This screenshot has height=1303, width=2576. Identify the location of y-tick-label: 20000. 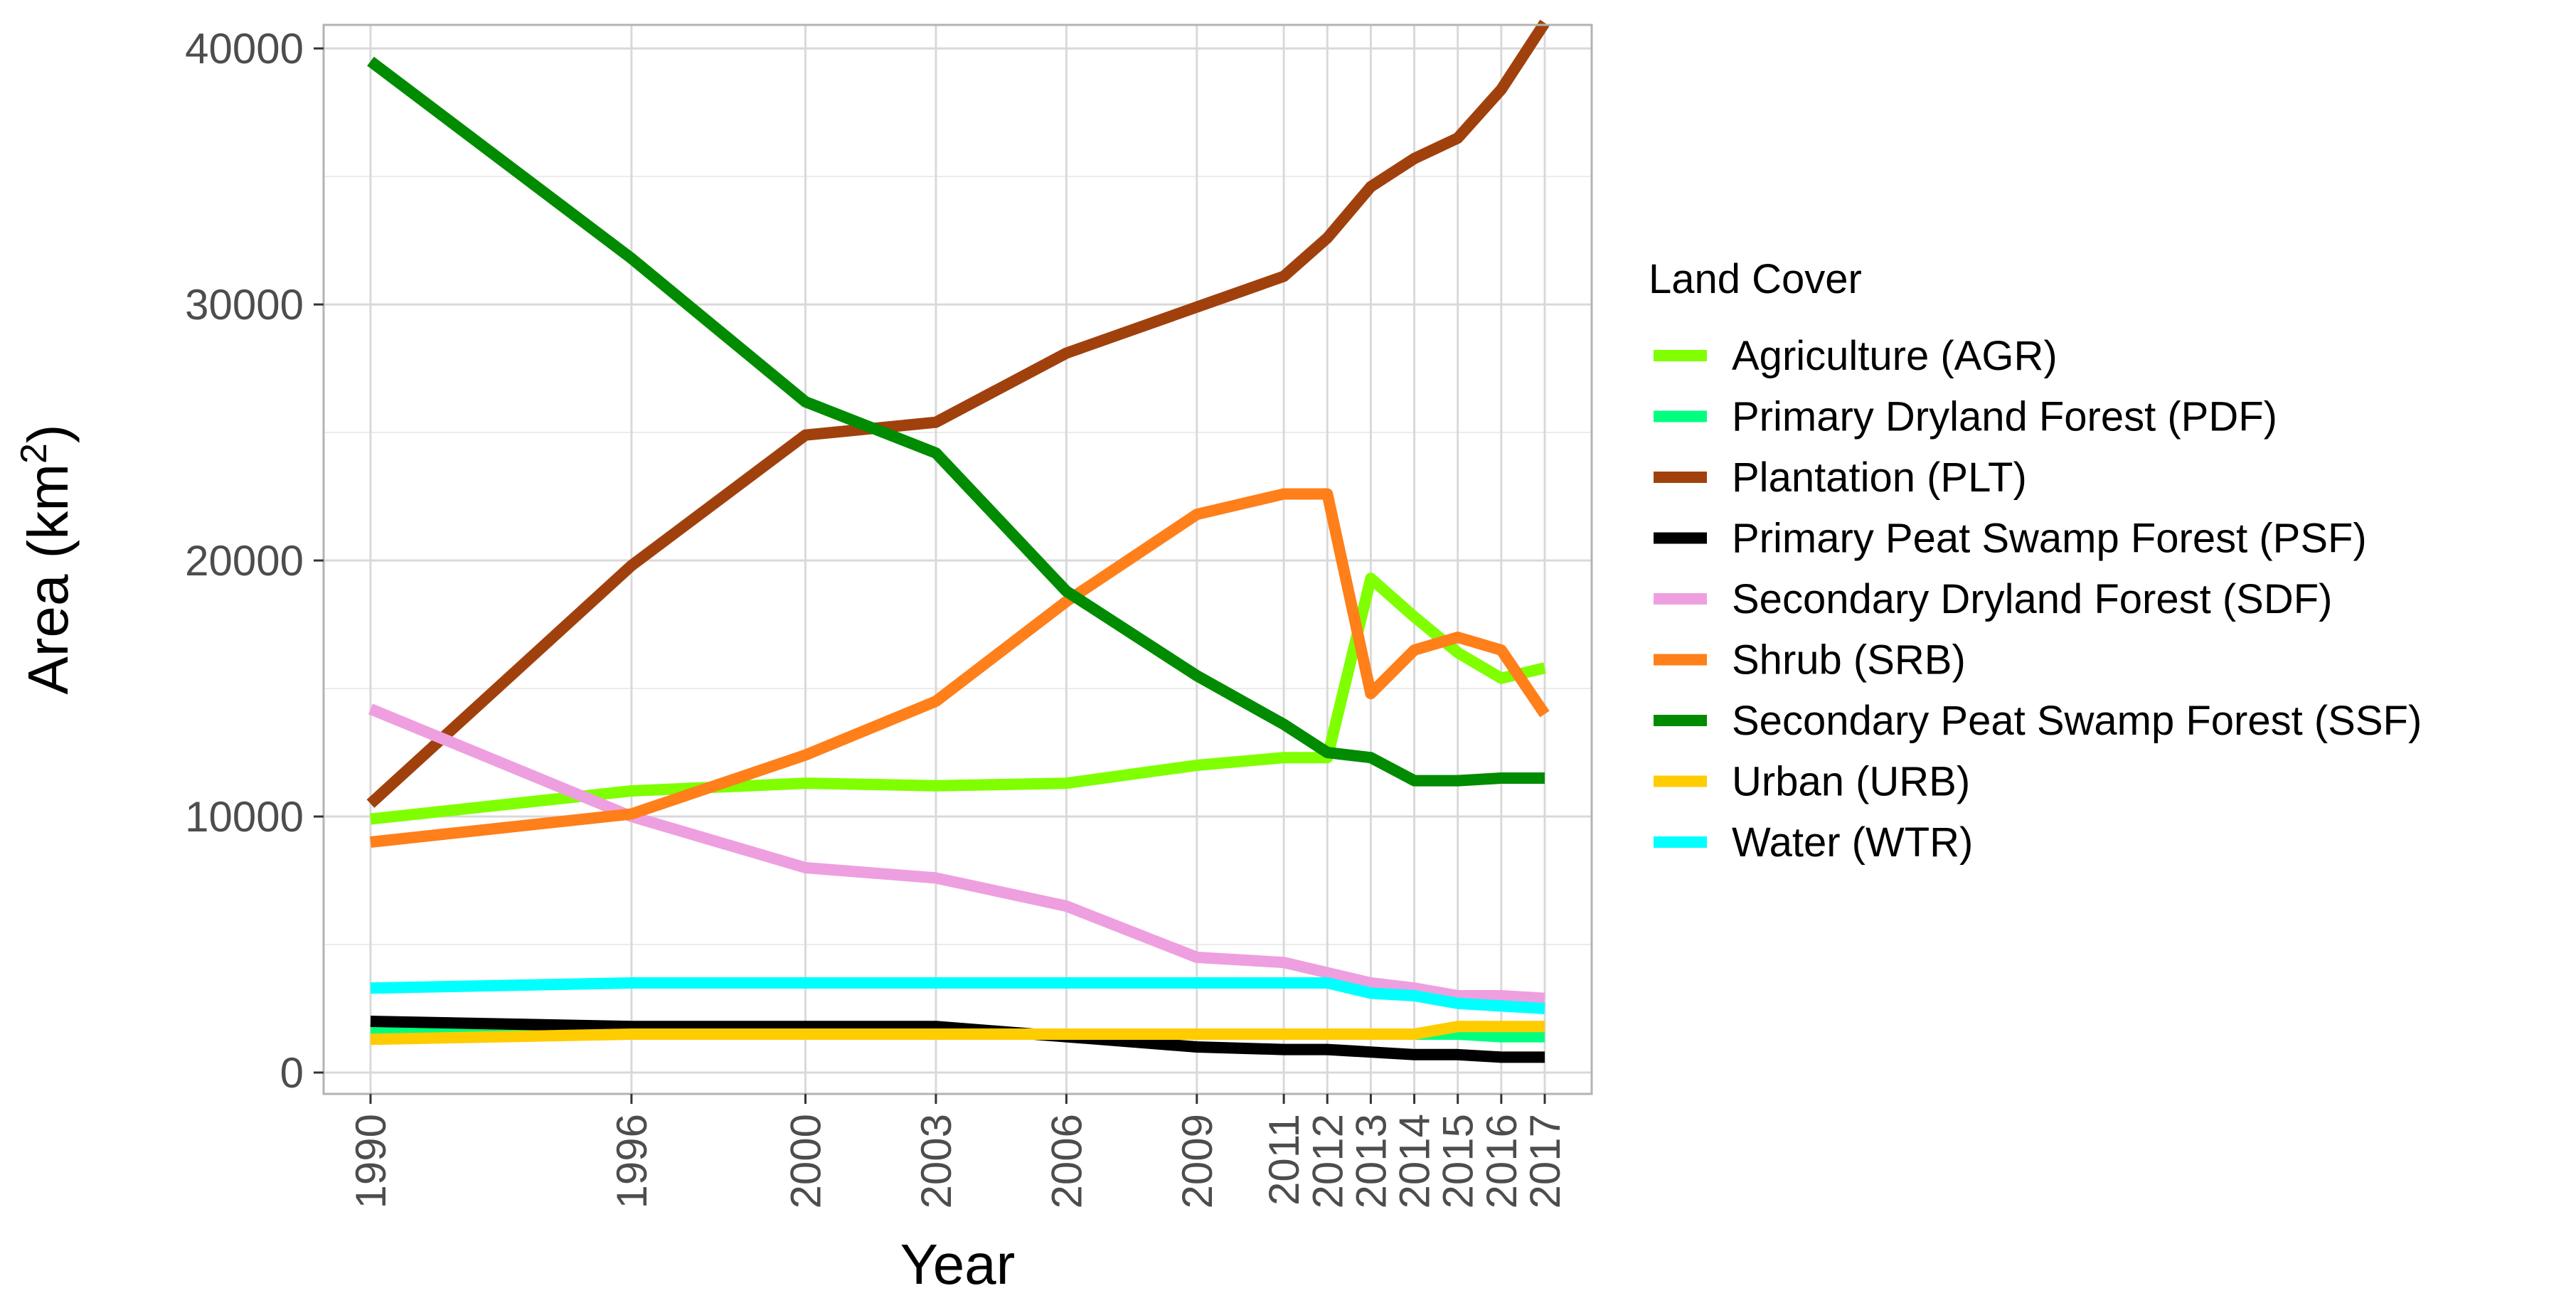
(244, 561).